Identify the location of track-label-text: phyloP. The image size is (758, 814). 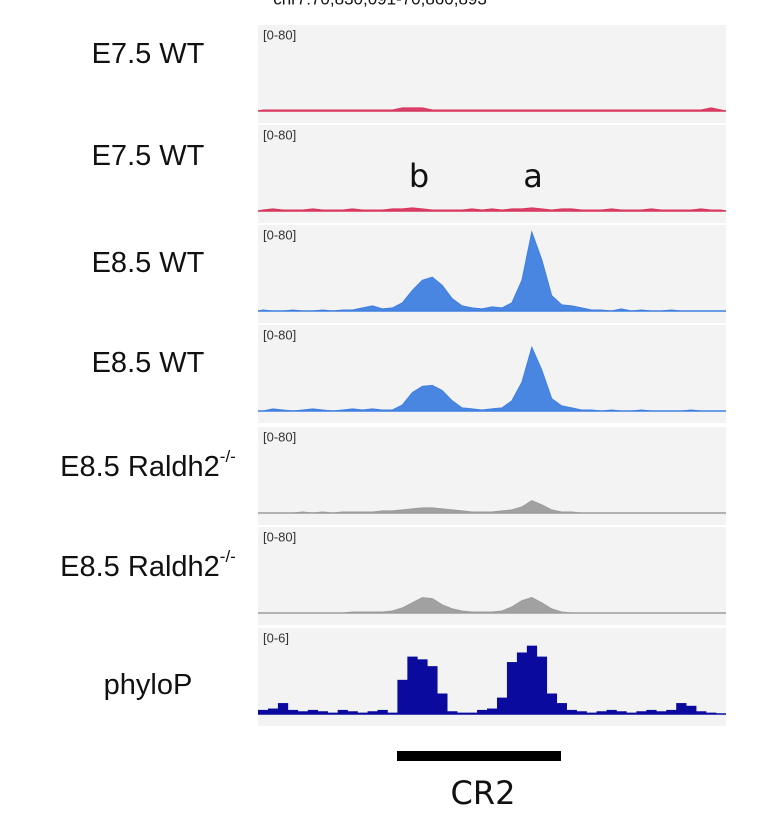
(148, 685).